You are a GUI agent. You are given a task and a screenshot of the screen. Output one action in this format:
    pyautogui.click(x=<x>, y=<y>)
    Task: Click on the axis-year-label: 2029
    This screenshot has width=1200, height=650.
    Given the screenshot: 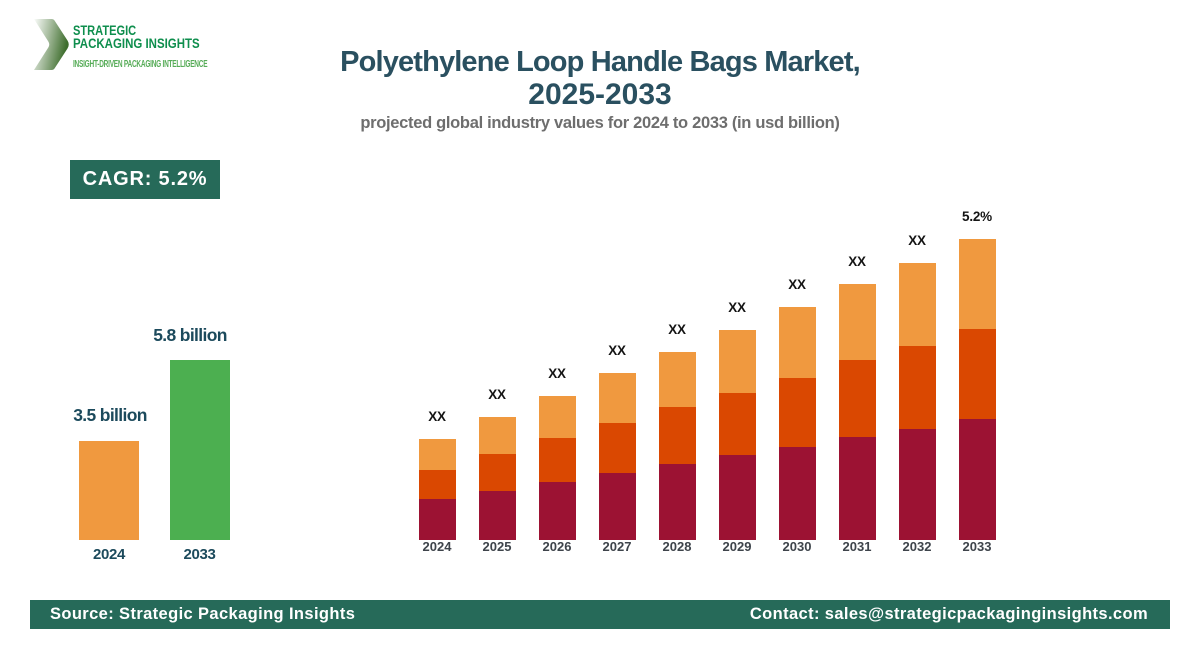 What is the action you would take?
    pyautogui.click(x=737, y=546)
    